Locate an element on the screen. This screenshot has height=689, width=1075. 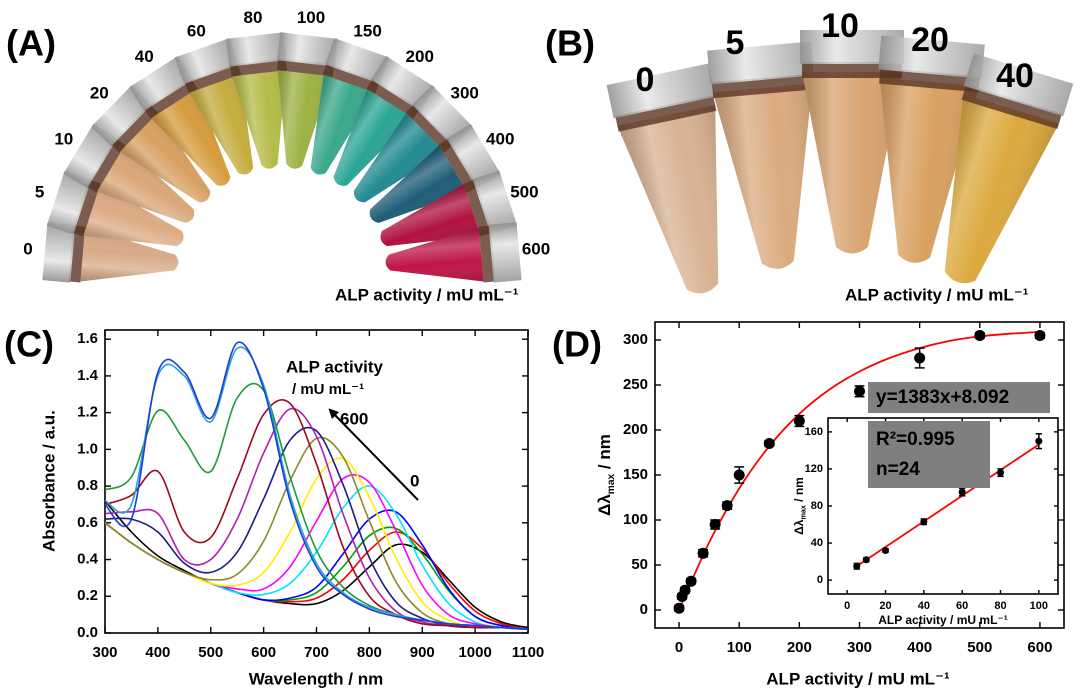
y-tick-label: 0 is located at coordinates (644, 609).